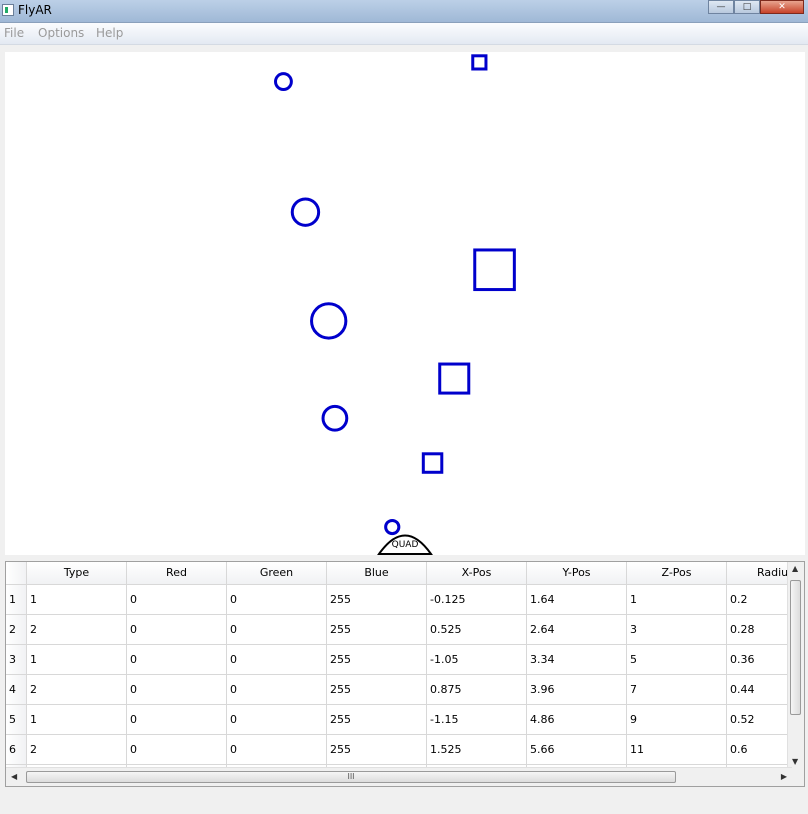 The width and height of the screenshot is (808, 814). Describe the element at coordinates (577, 660) in the screenshot. I see `table-cell: 3.34` at that location.